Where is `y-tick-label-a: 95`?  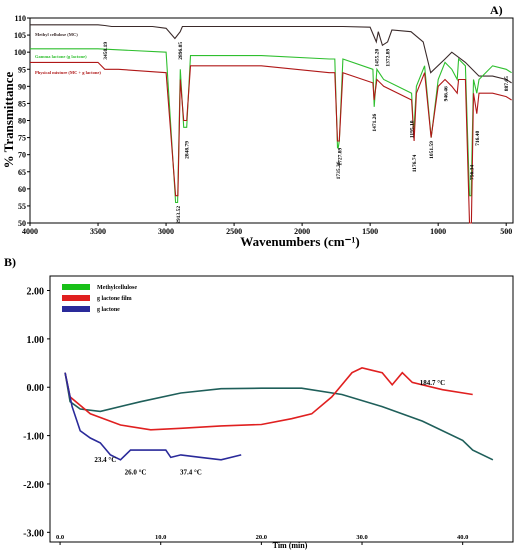 y-tick-label-a: 95 is located at coordinates (22, 69).